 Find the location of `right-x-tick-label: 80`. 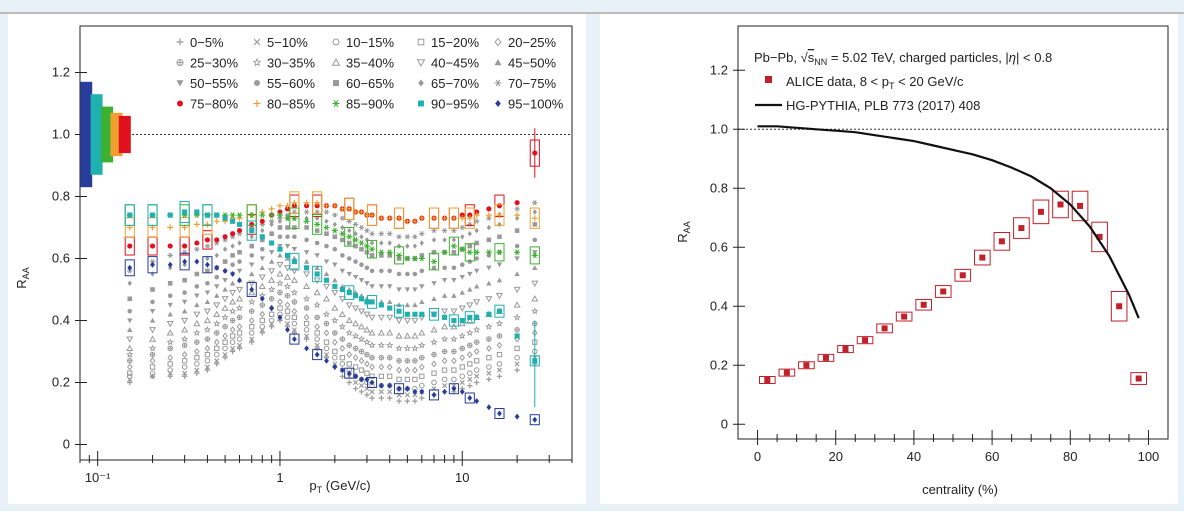

right-x-tick-label: 80 is located at coordinates (1070, 456).